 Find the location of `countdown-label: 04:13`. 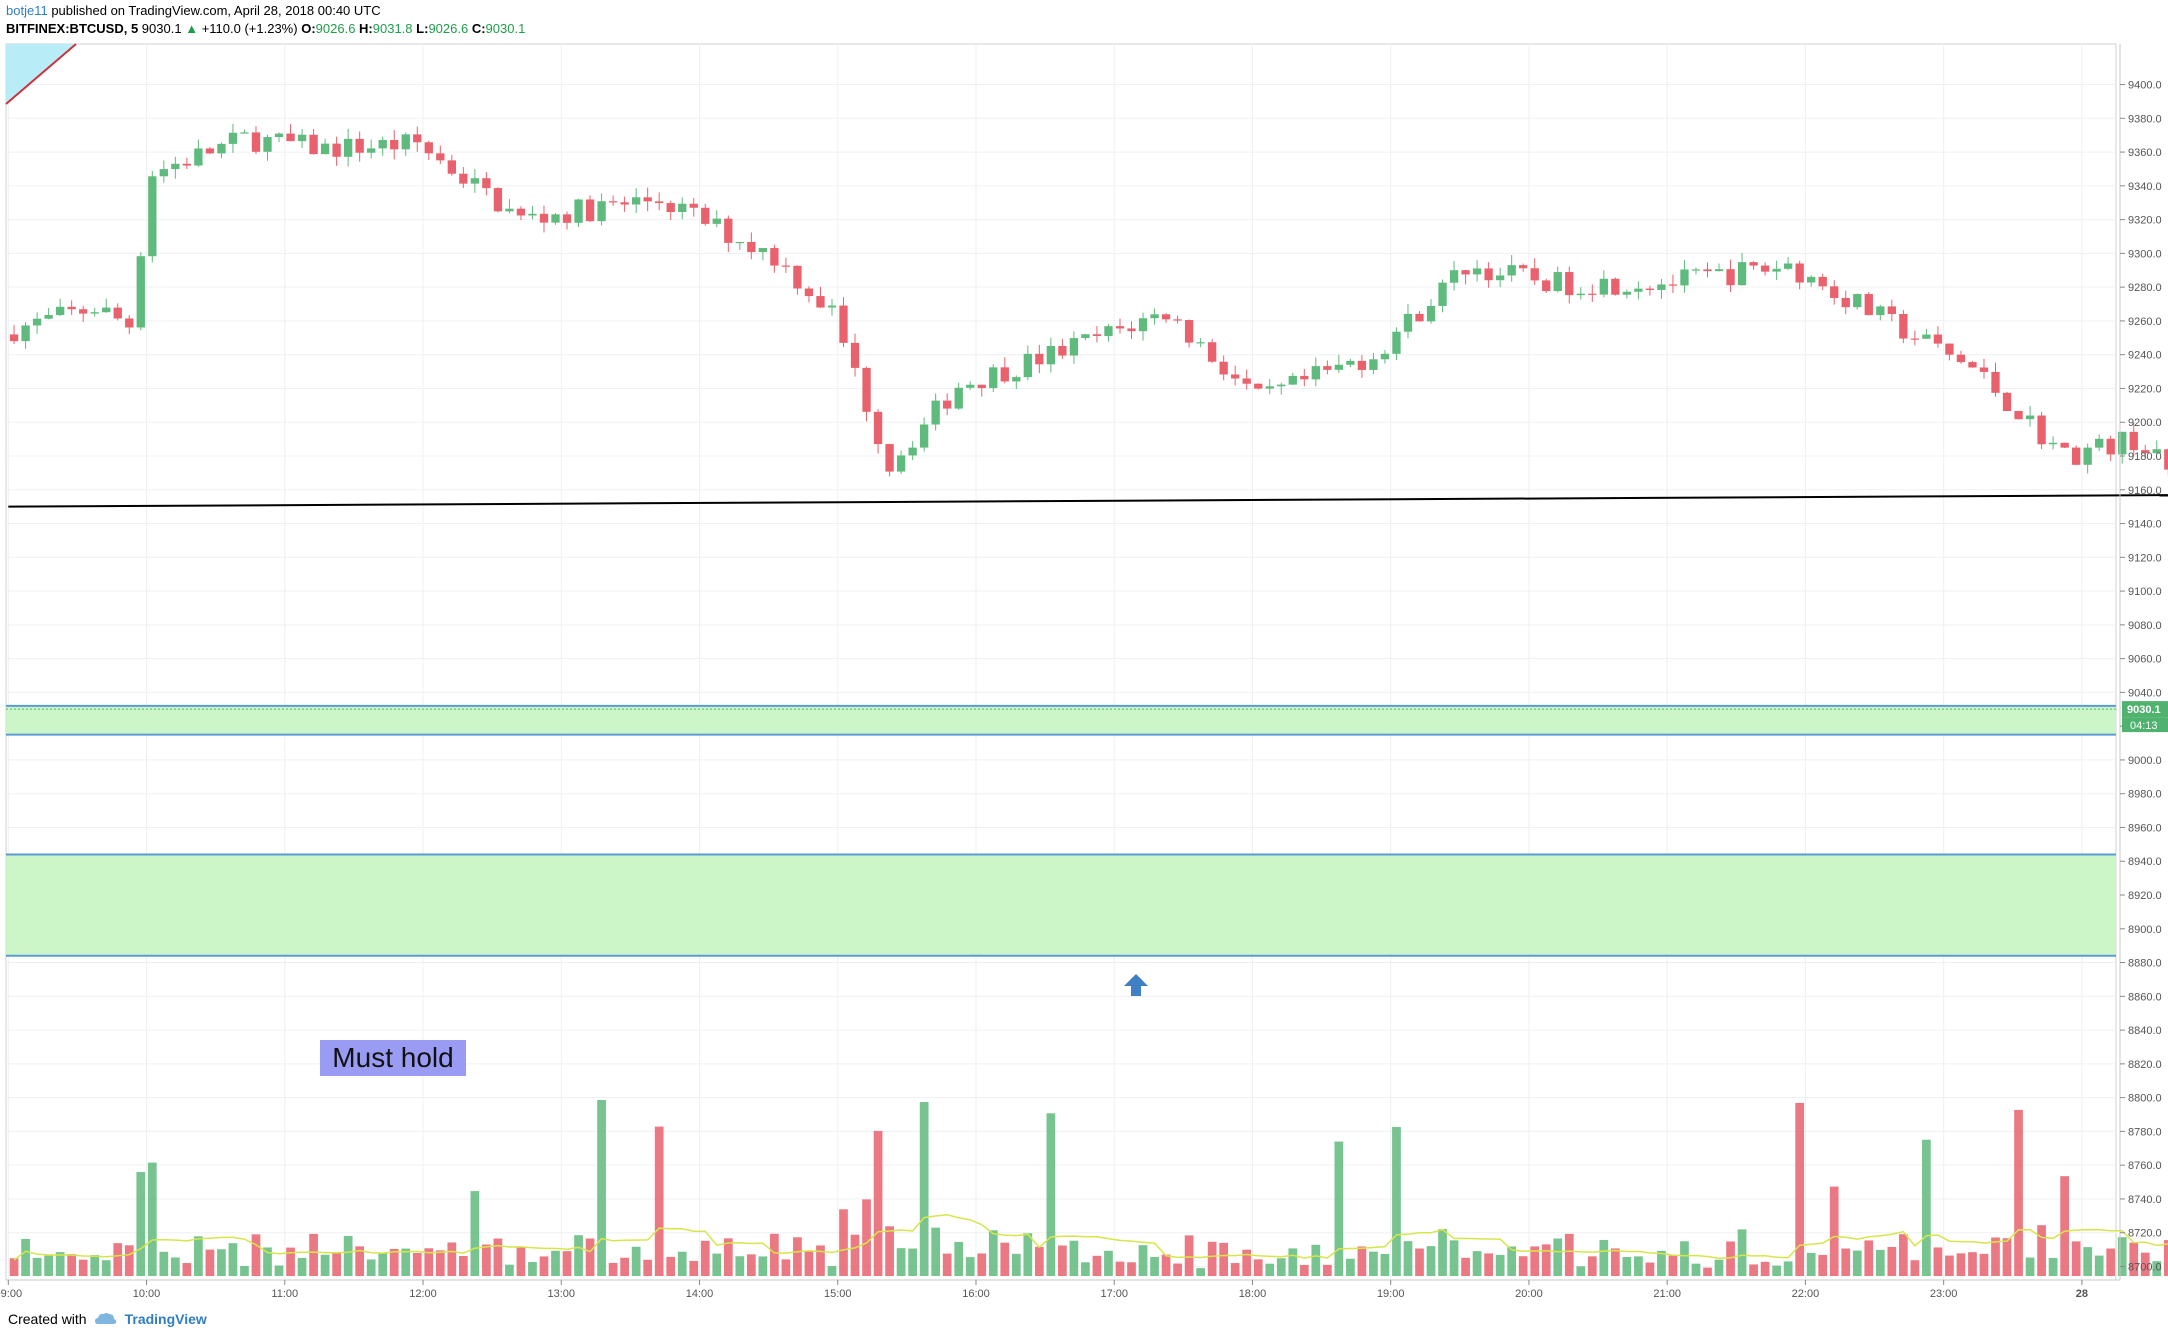

countdown-label: 04:13 is located at coordinates (2144, 726).